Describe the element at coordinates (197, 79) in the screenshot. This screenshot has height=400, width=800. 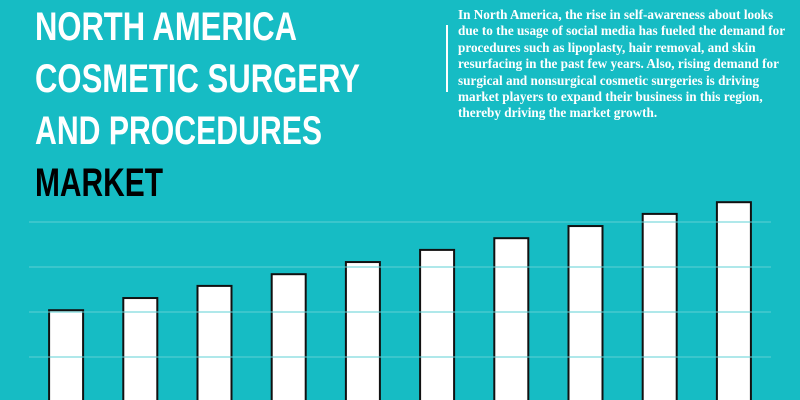
I see `title-line: COSMETIC SURGERY` at that location.